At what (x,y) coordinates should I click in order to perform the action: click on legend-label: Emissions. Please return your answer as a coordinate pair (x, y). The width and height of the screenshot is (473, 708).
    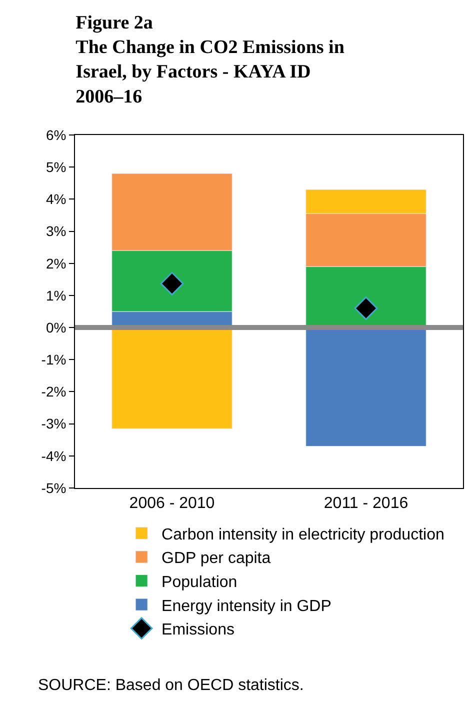
    Looking at the image, I should click on (198, 630).